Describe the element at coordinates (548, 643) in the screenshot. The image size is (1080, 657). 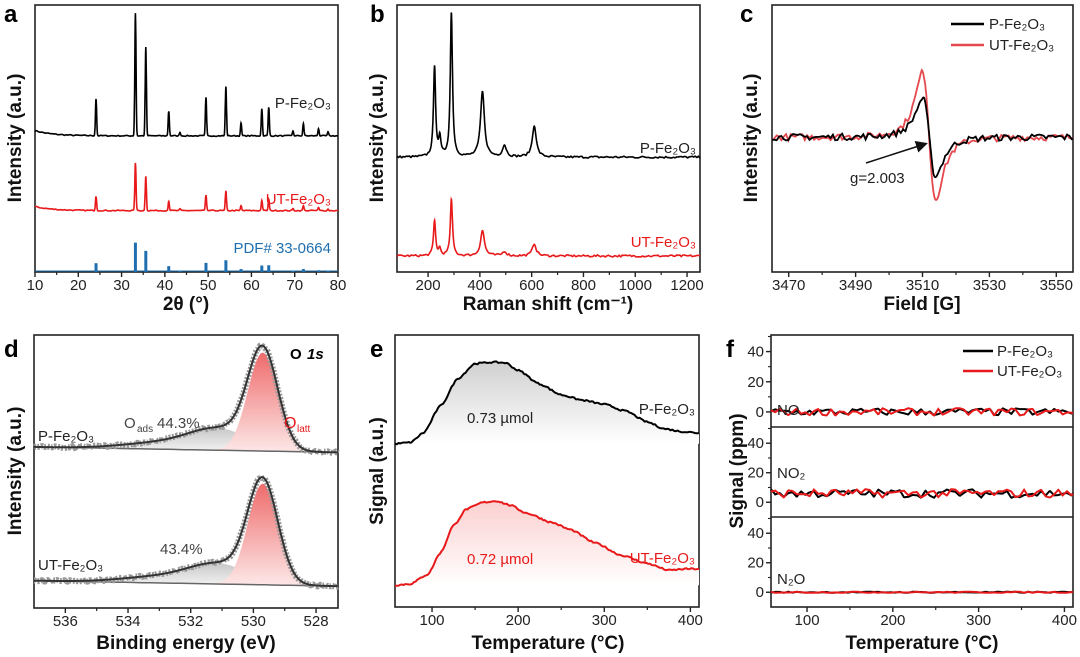
I see `xlabel-e: Temperature (°C)` at that location.